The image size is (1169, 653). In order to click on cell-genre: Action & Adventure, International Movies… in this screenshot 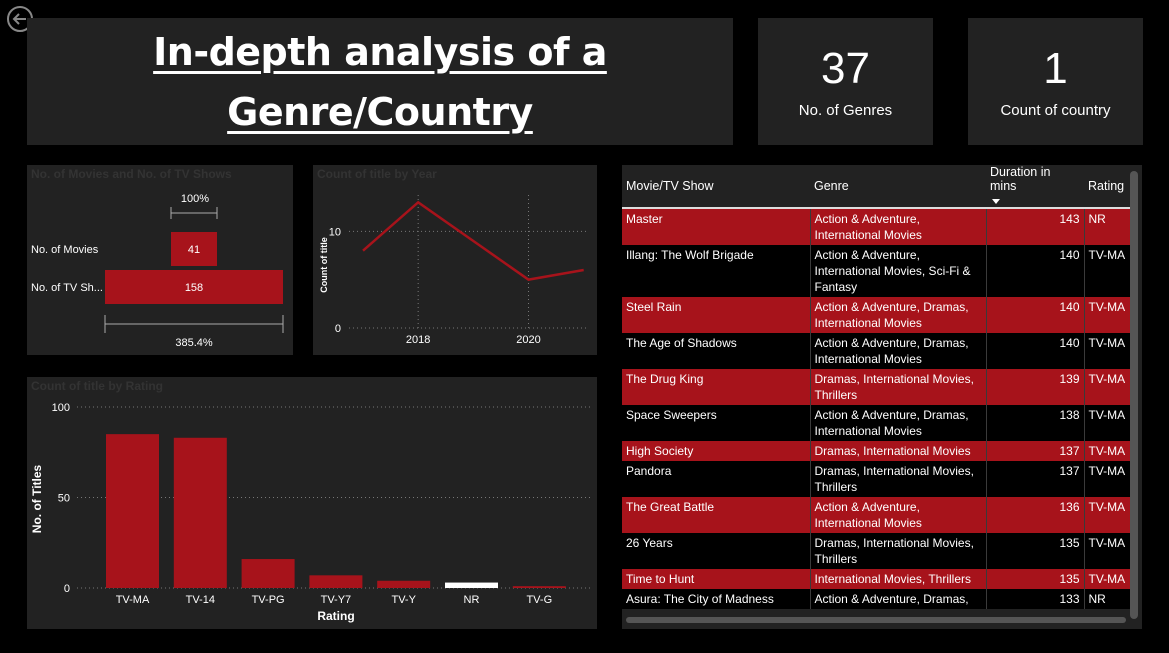, I will do `click(897, 271)`.